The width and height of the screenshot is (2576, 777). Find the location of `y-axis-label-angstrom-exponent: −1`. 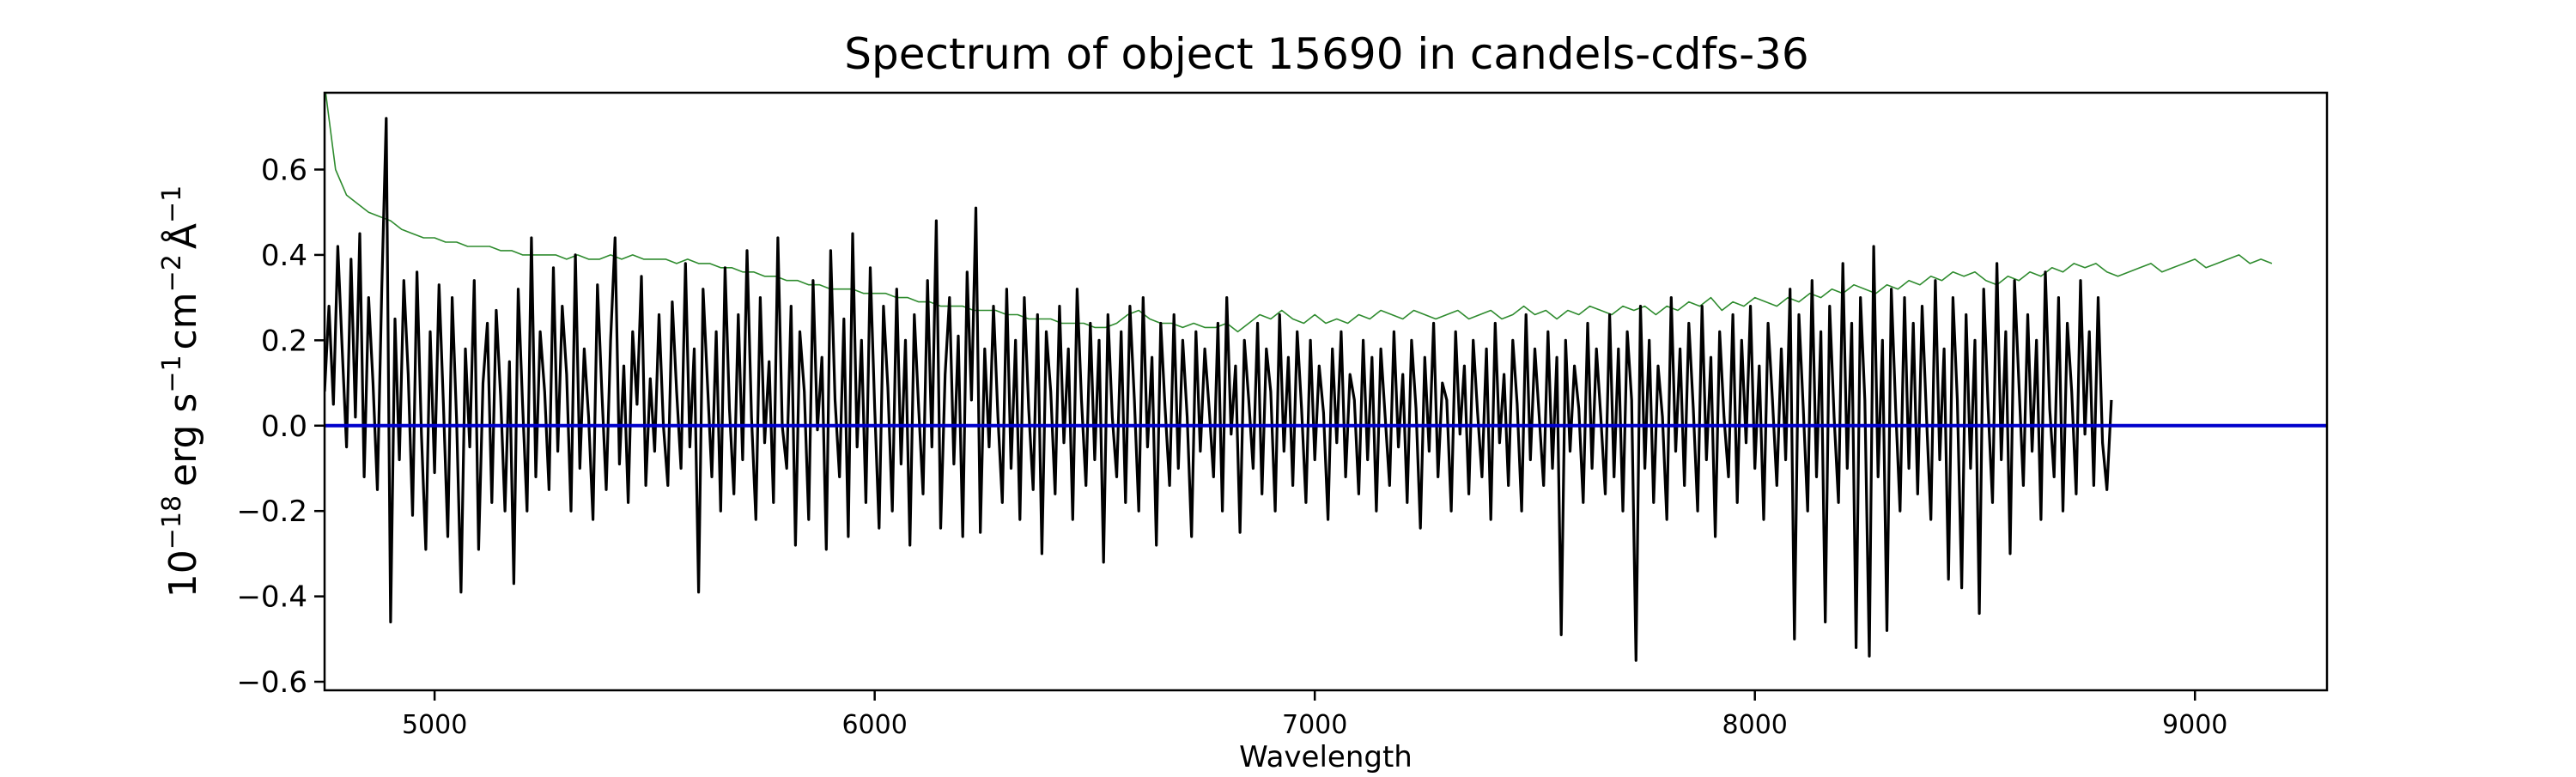

y-axis-label-angstrom-exponent: −1 is located at coordinates (172, 204).